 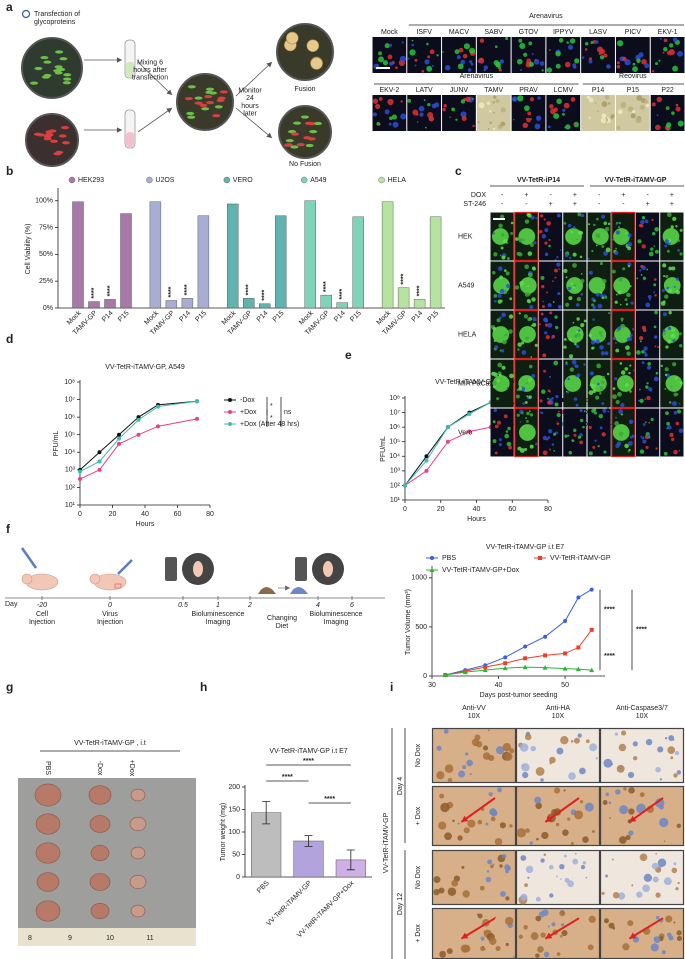 I want to click on image-label: PICV, so click(x=633, y=32).